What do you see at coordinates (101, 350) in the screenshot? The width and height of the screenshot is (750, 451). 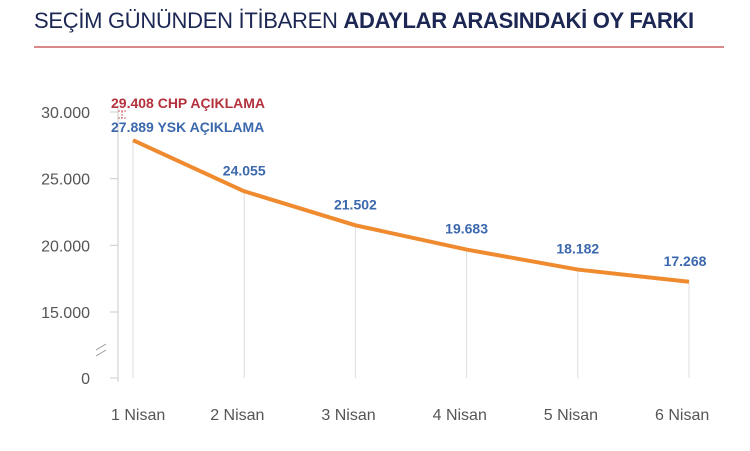 I see `axis-break-icon` at bounding box center [101, 350].